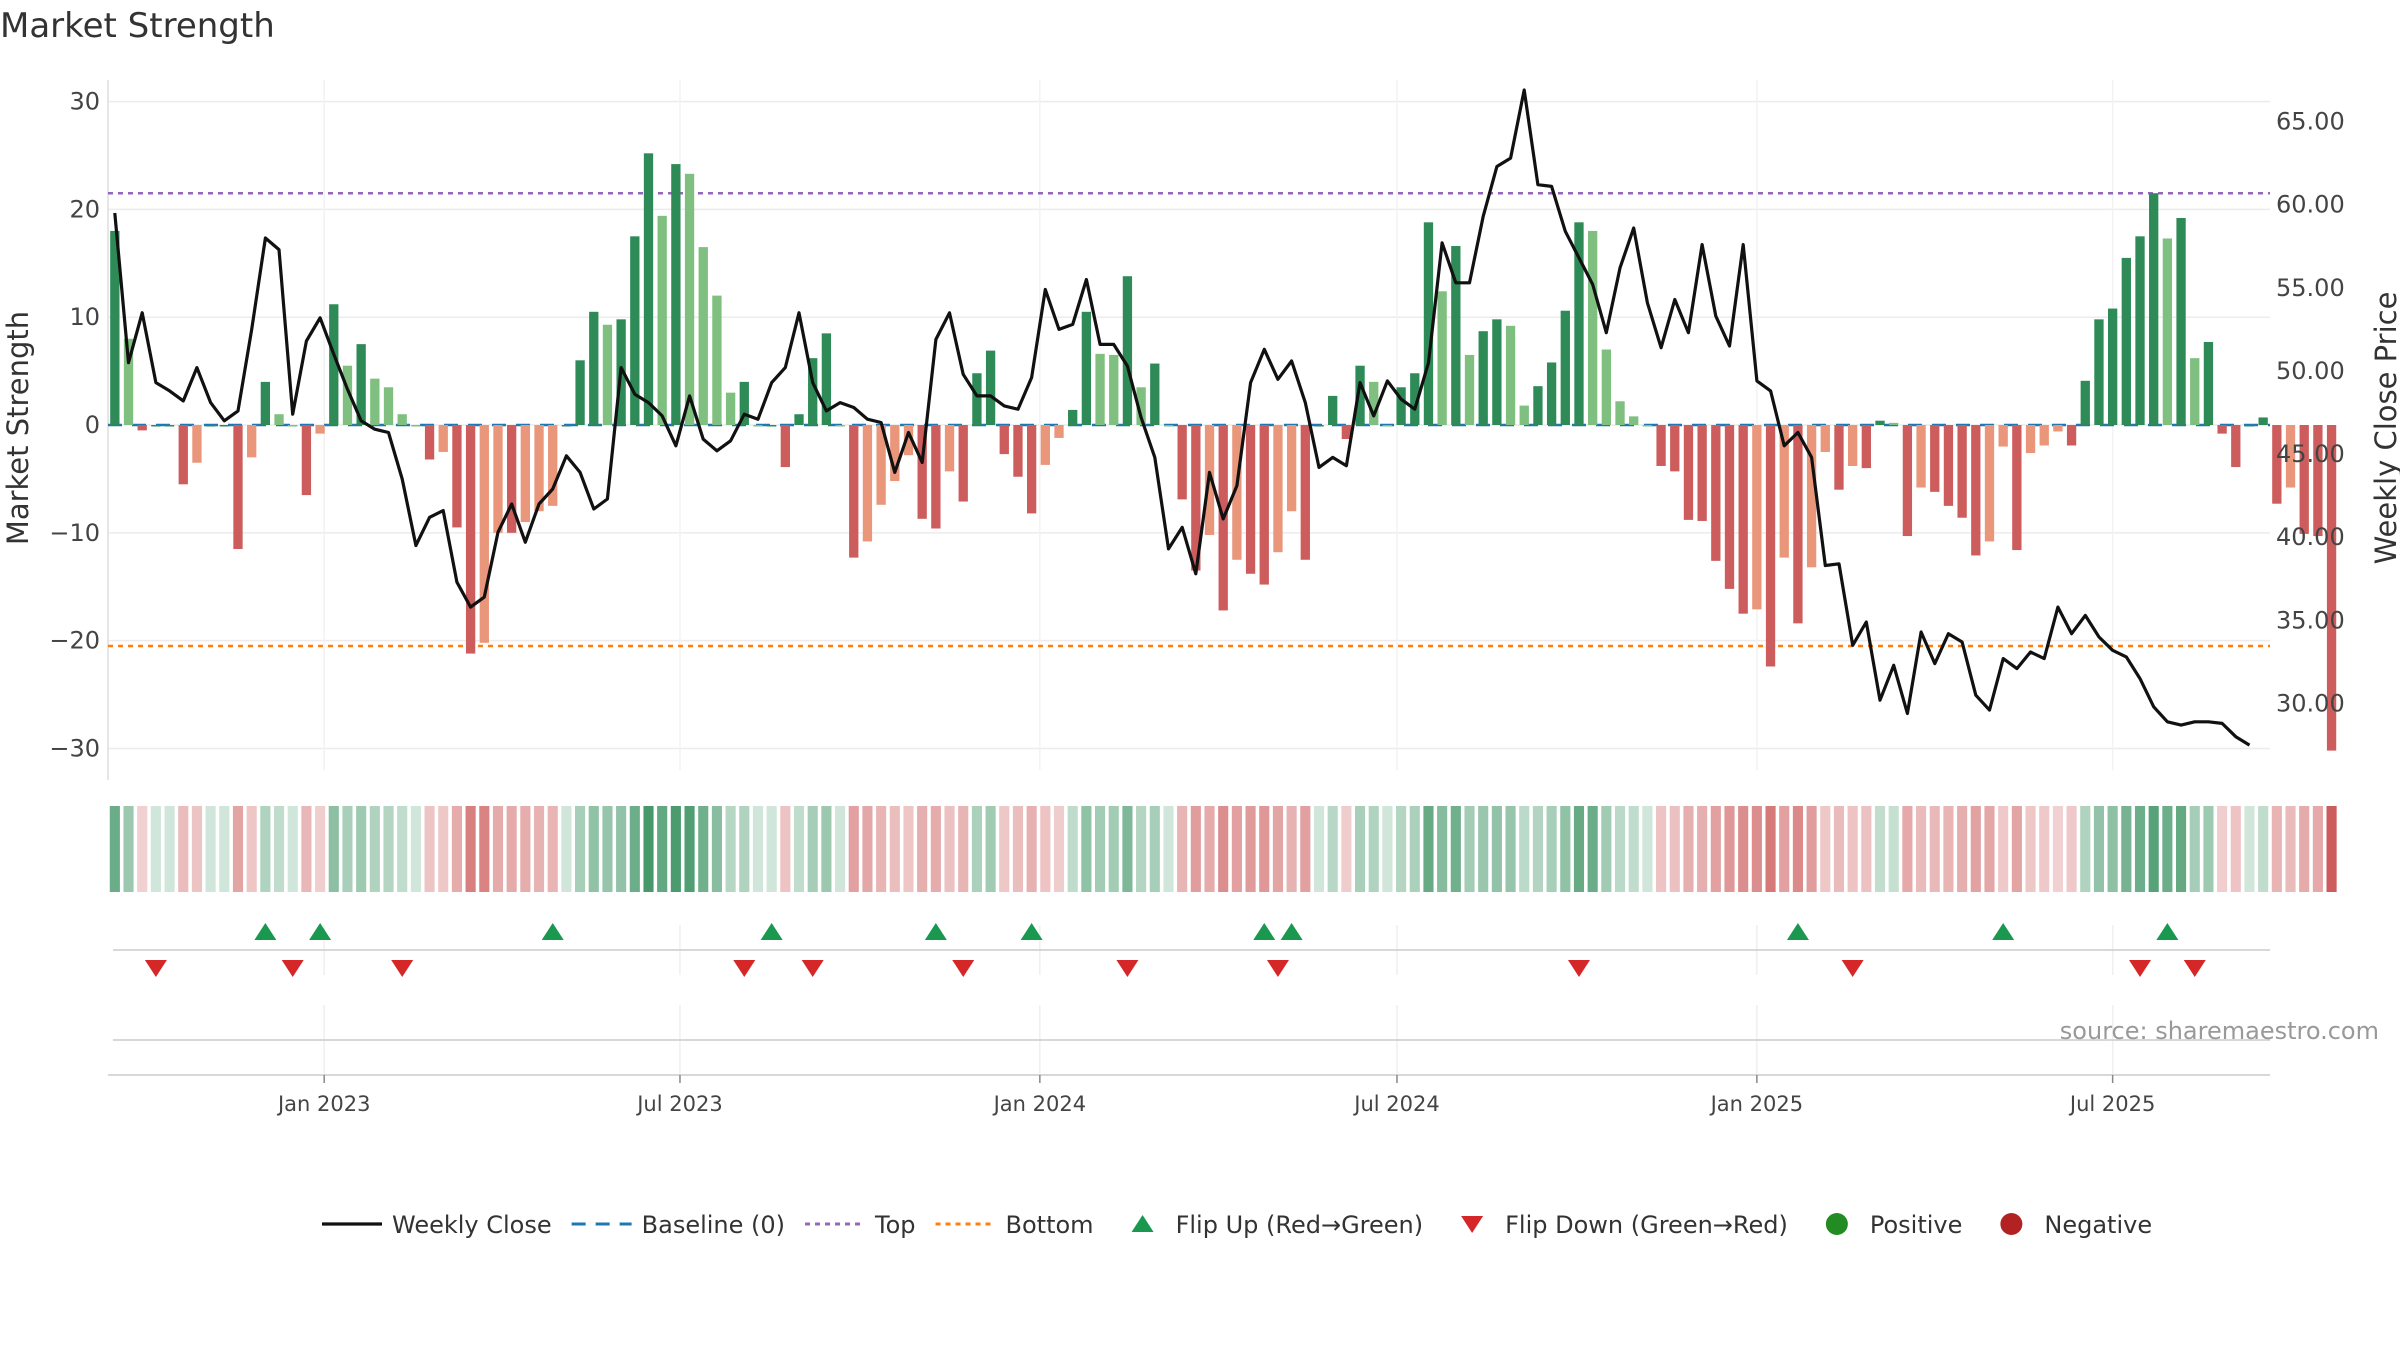  Describe the element at coordinates (1395, 1104) in the screenshot. I see `x-tick-label: Jul 2024` at that location.